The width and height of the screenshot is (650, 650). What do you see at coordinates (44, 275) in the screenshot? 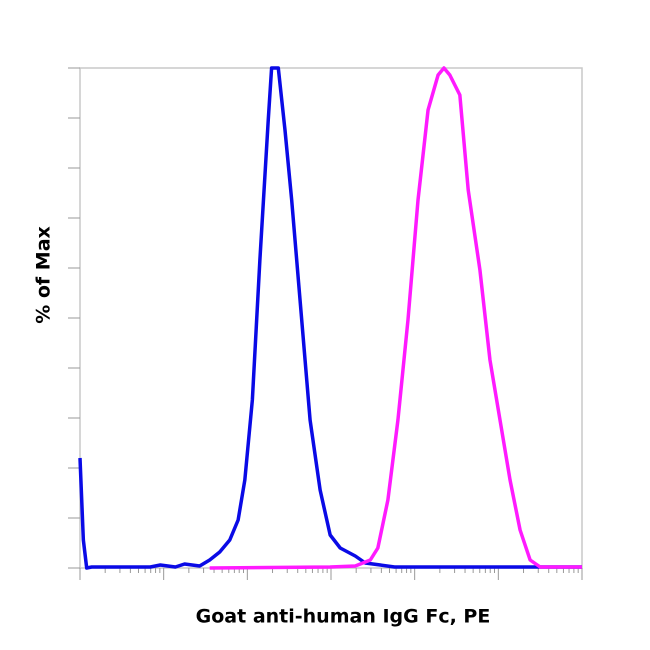
I see `y-axis-label: % of Max` at bounding box center [44, 275].